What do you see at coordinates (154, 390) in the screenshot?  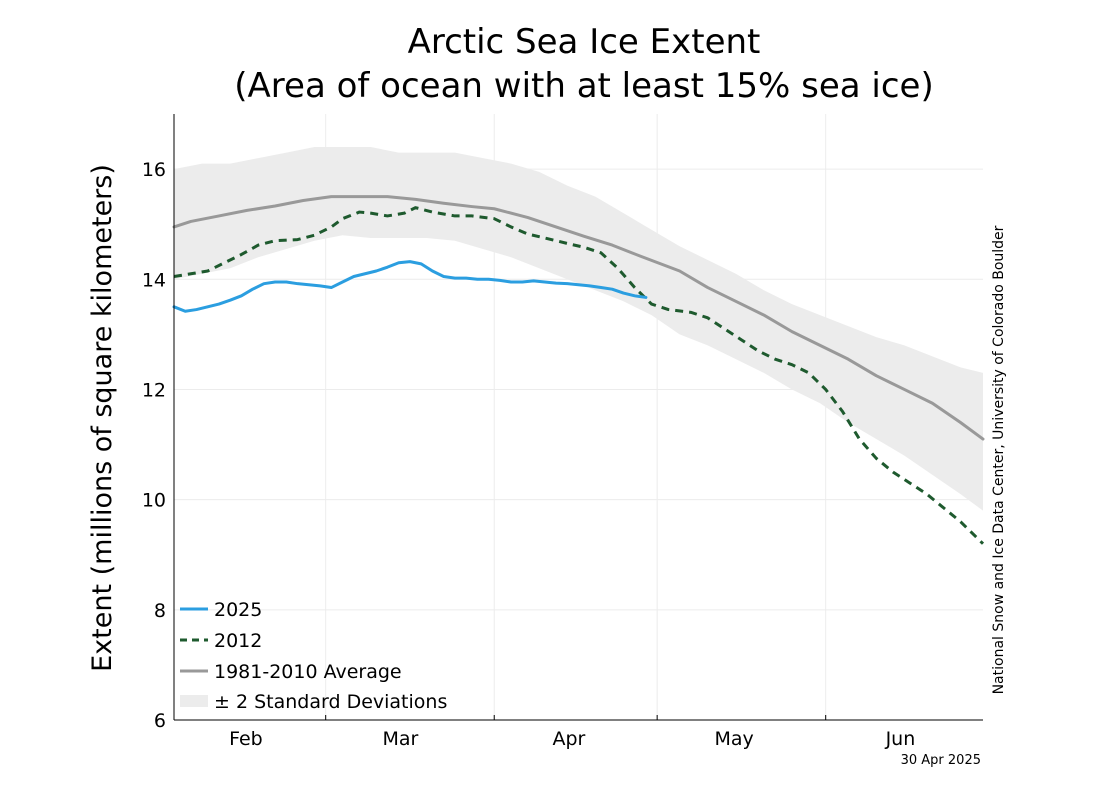 I see `y-tick-label-12: 12` at bounding box center [154, 390].